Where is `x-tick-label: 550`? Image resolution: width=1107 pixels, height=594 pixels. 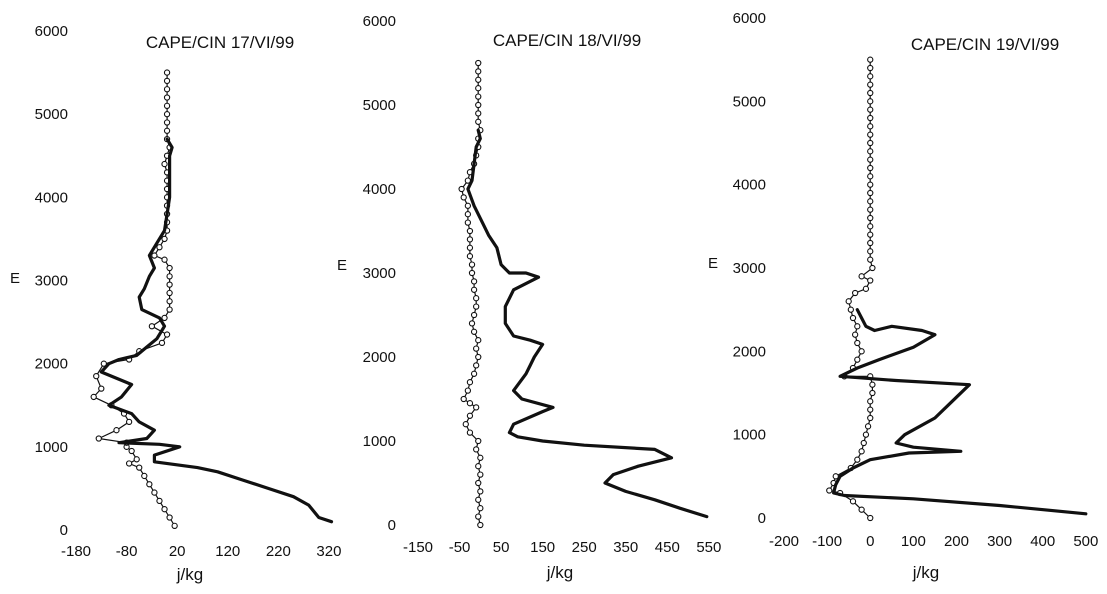
x-tick-label: 550 is located at coordinates (708, 547).